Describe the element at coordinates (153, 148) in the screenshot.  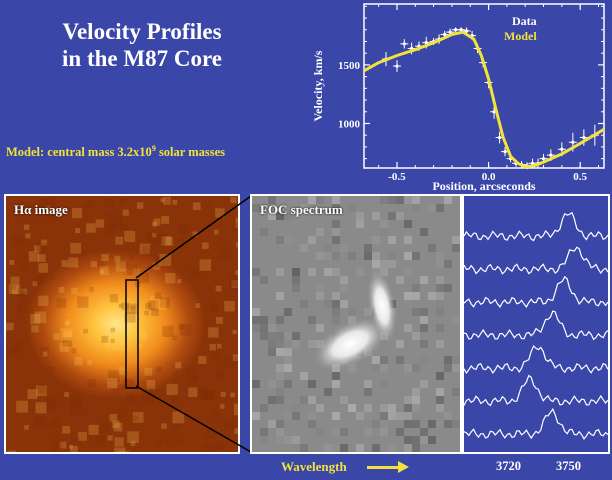
I see `model-note-exponent: 9` at that location.